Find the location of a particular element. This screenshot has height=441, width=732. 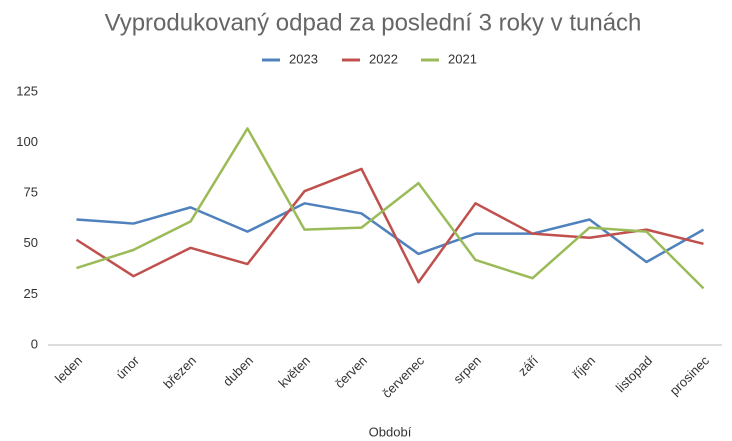

legend-label: 2022 is located at coordinates (383, 58).